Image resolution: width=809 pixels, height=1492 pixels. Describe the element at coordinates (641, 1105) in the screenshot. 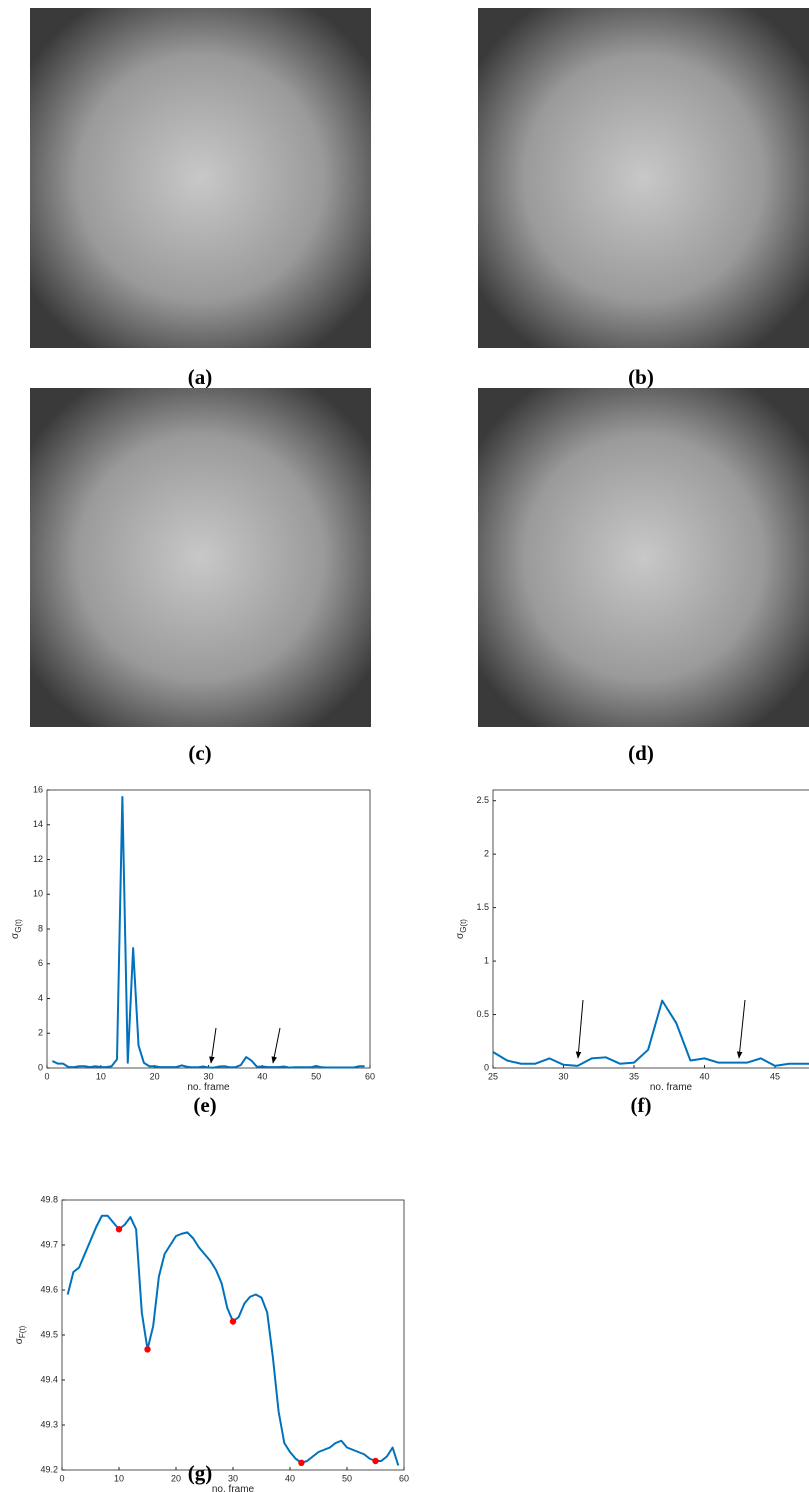

I see `caption: (f)` at that location.